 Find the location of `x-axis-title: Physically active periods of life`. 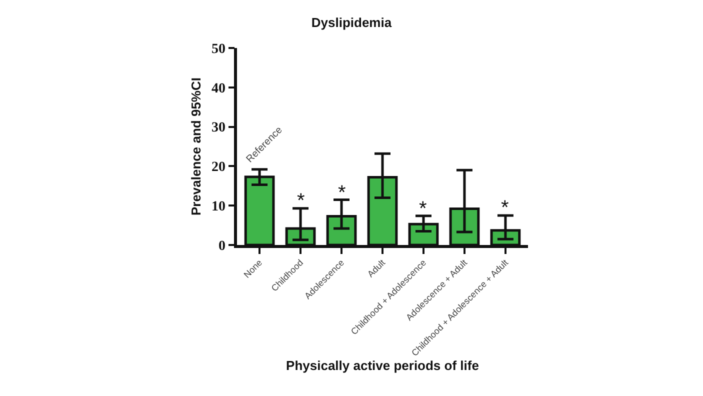

x-axis-title: Physically active periods of life is located at coordinates (382, 366).